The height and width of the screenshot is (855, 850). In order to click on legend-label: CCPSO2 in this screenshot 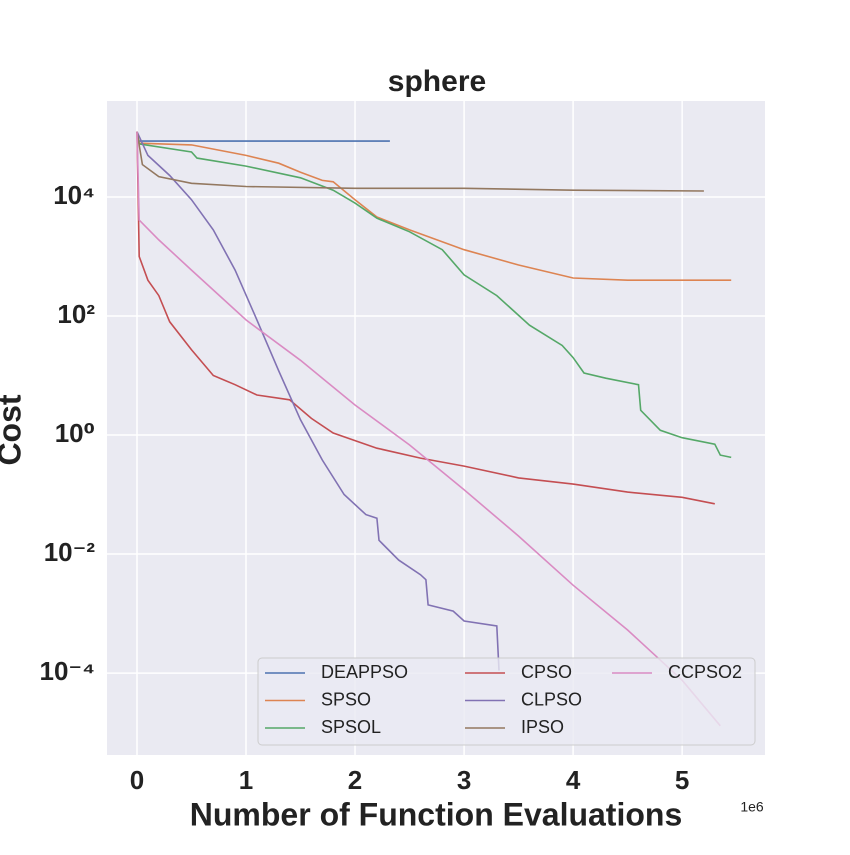, I will do `click(705, 672)`.